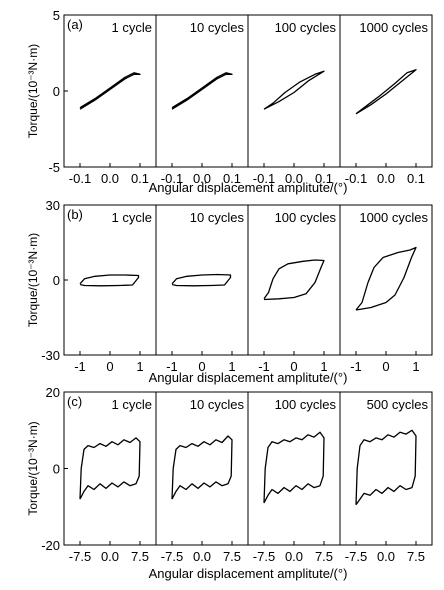  I want to click on subplot-title: 500 cycles, so click(398, 404).